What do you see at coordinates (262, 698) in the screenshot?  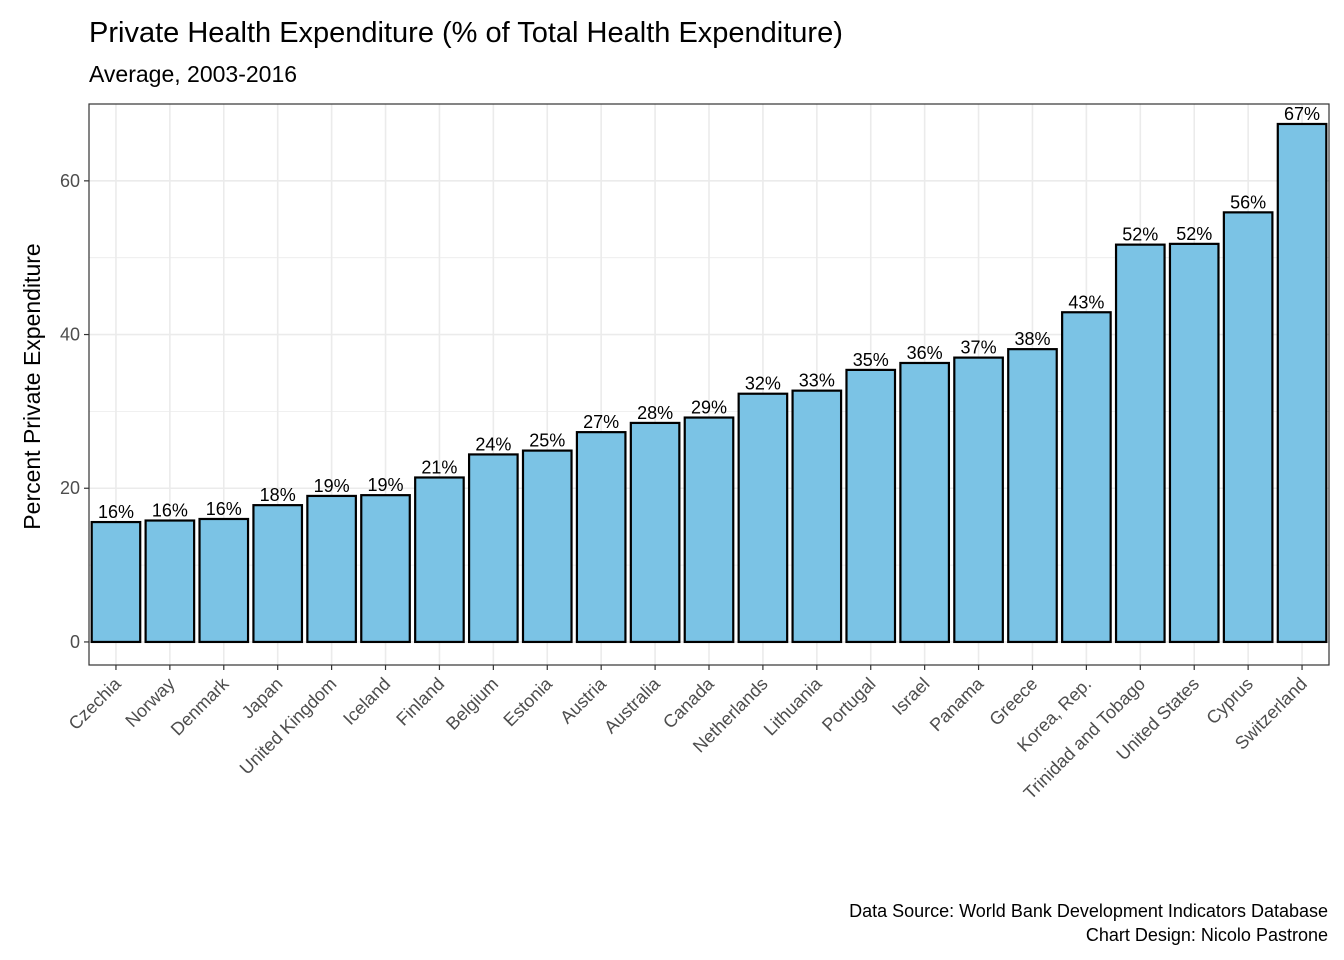 I see `x-tick-label: Japan` at bounding box center [262, 698].